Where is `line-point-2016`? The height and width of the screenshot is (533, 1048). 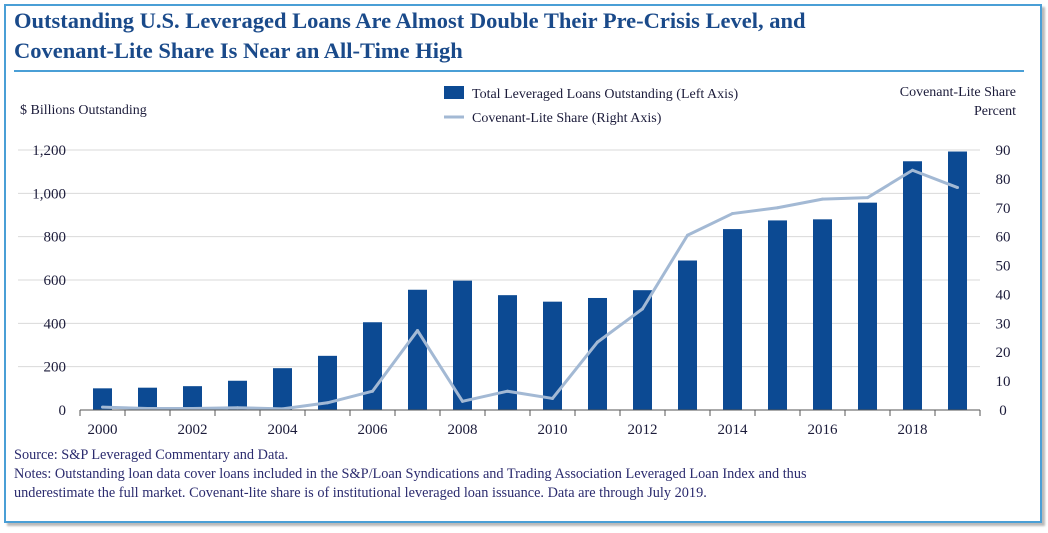 line-point-2016 is located at coordinates (822, 199).